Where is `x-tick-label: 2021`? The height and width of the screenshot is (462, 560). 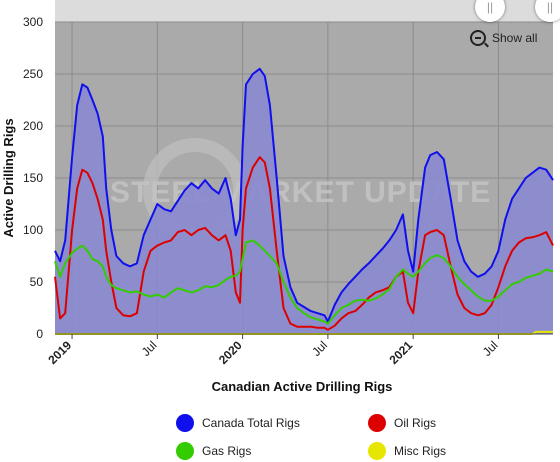 x-tick-label: 2021 is located at coordinates (400, 352).